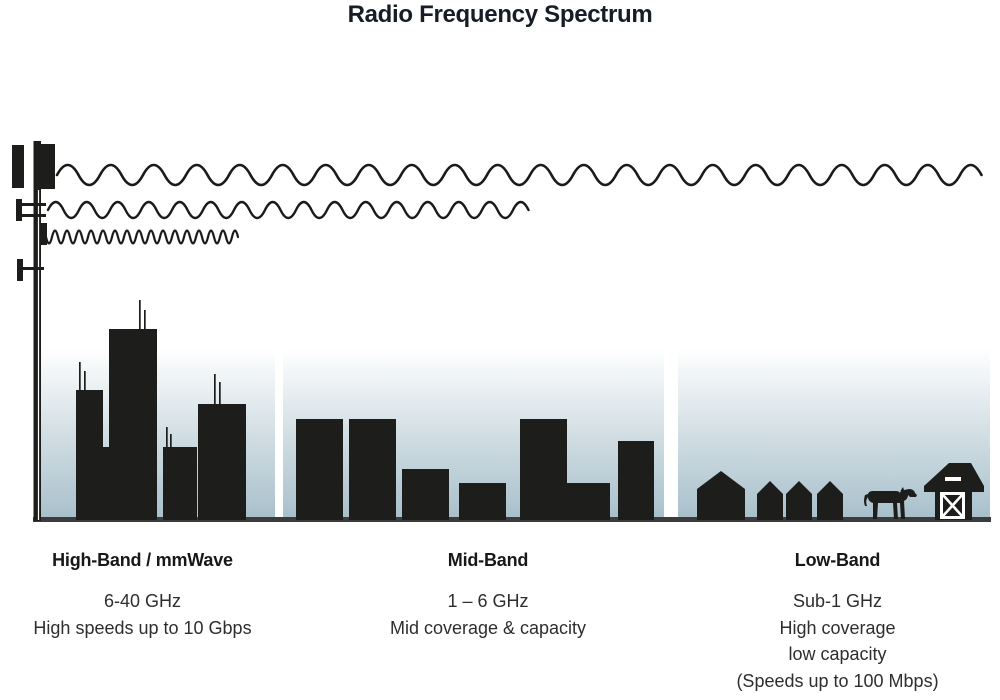  I want to click on band-frequency-high: 6-40 GHz, so click(142, 601).